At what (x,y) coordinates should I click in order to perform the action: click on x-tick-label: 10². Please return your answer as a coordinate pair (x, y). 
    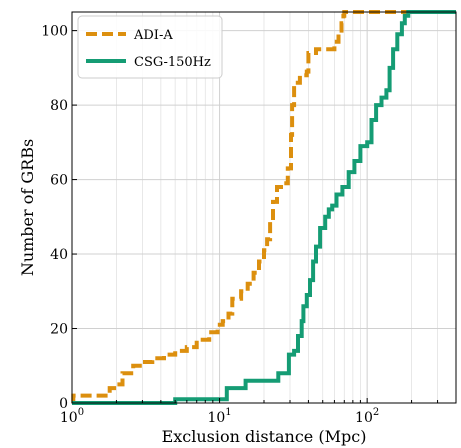
    Looking at the image, I should click on (367, 416).